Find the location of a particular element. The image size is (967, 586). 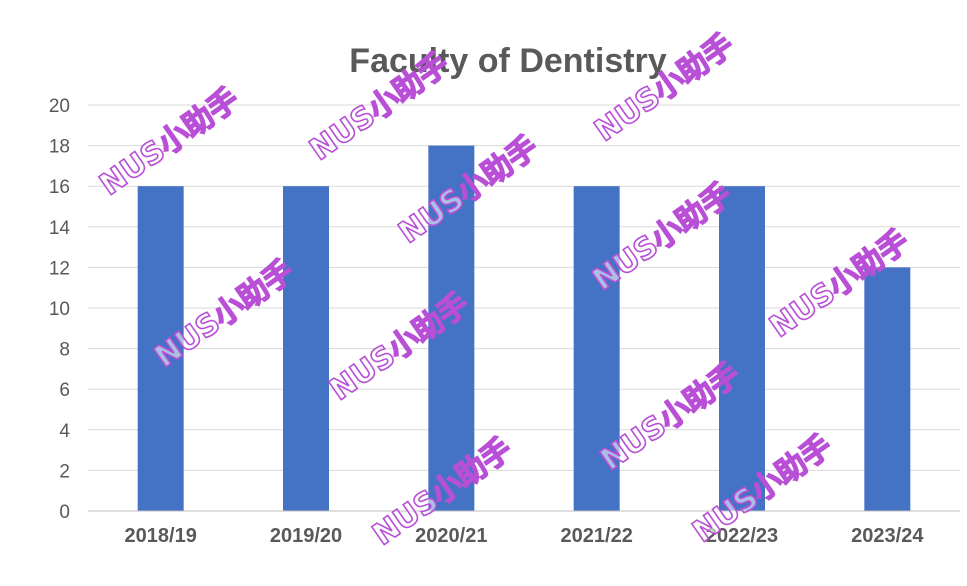

y-tick-label: 12 is located at coordinates (59, 268).